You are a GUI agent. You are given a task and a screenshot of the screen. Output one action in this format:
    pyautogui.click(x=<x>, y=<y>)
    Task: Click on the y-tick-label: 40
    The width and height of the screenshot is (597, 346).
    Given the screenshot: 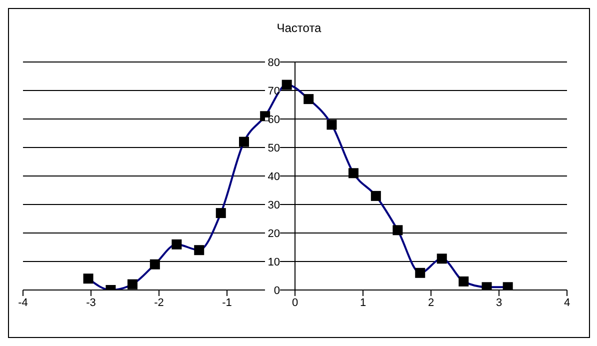 What is the action you would take?
    pyautogui.click(x=274, y=177)
    